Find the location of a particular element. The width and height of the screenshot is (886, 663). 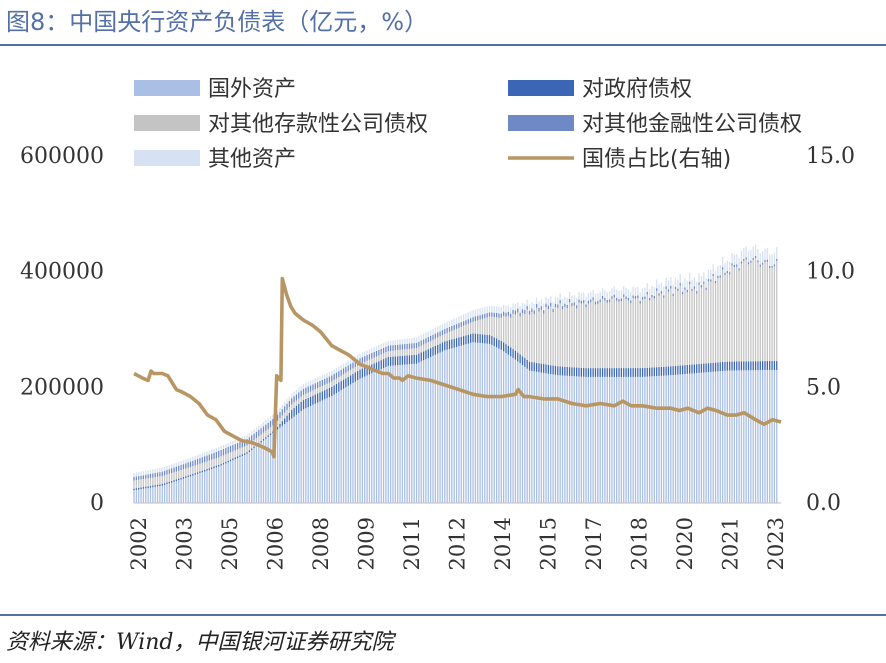

y-right-tick-label: 5.0 is located at coordinates (823, 387).